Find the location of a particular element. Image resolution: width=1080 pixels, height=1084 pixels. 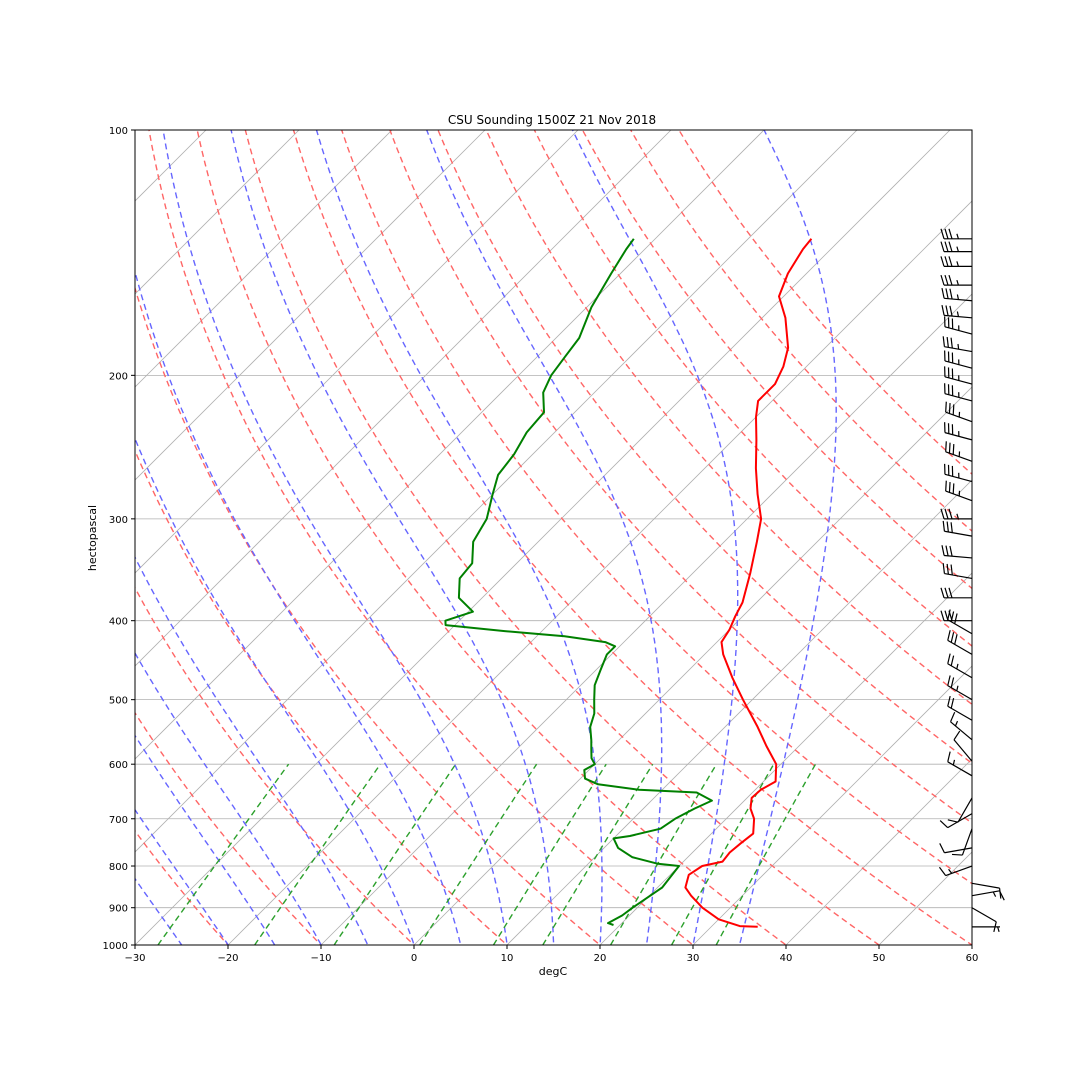

x-tick-label: 20 is located at coordinates (600, 958).